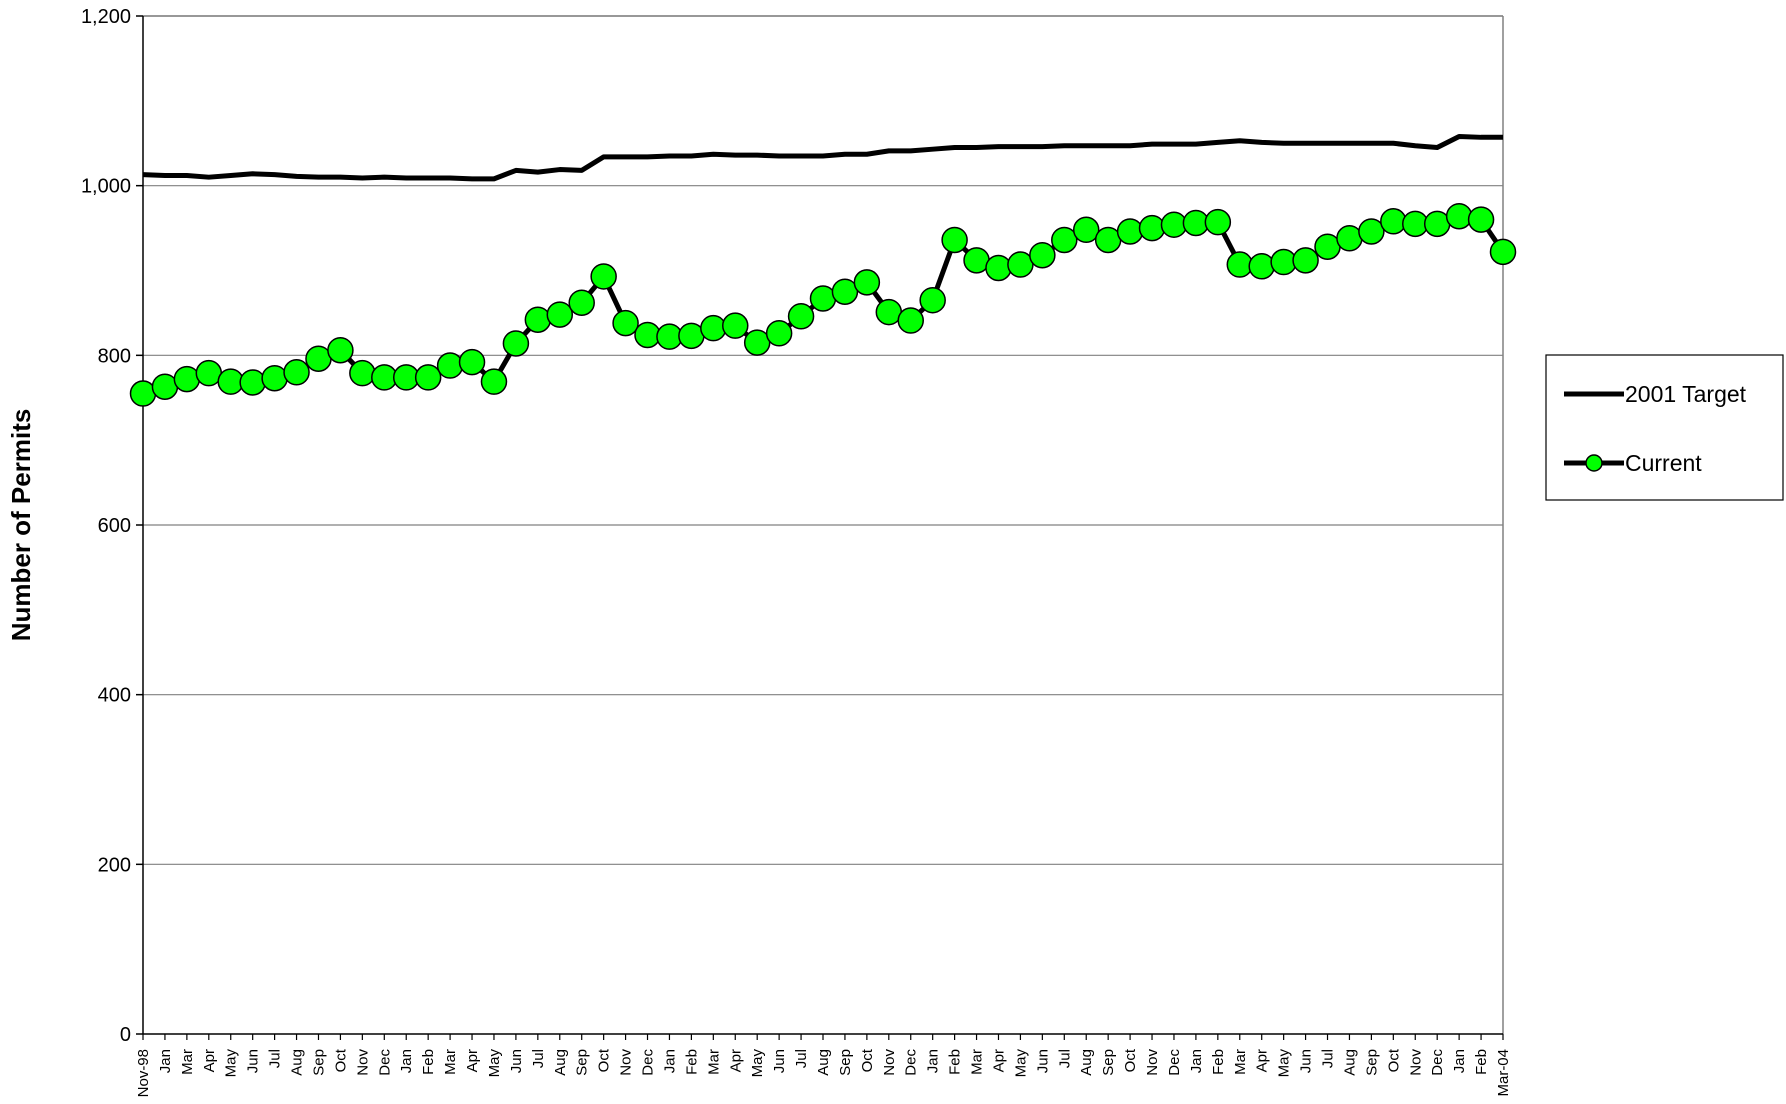 The width and height of the screenshot is (1786, 1104). Describe the element at coordinates (143, 1073) in the screenshot. I see `x-tick-label: Nov-98` at that location.